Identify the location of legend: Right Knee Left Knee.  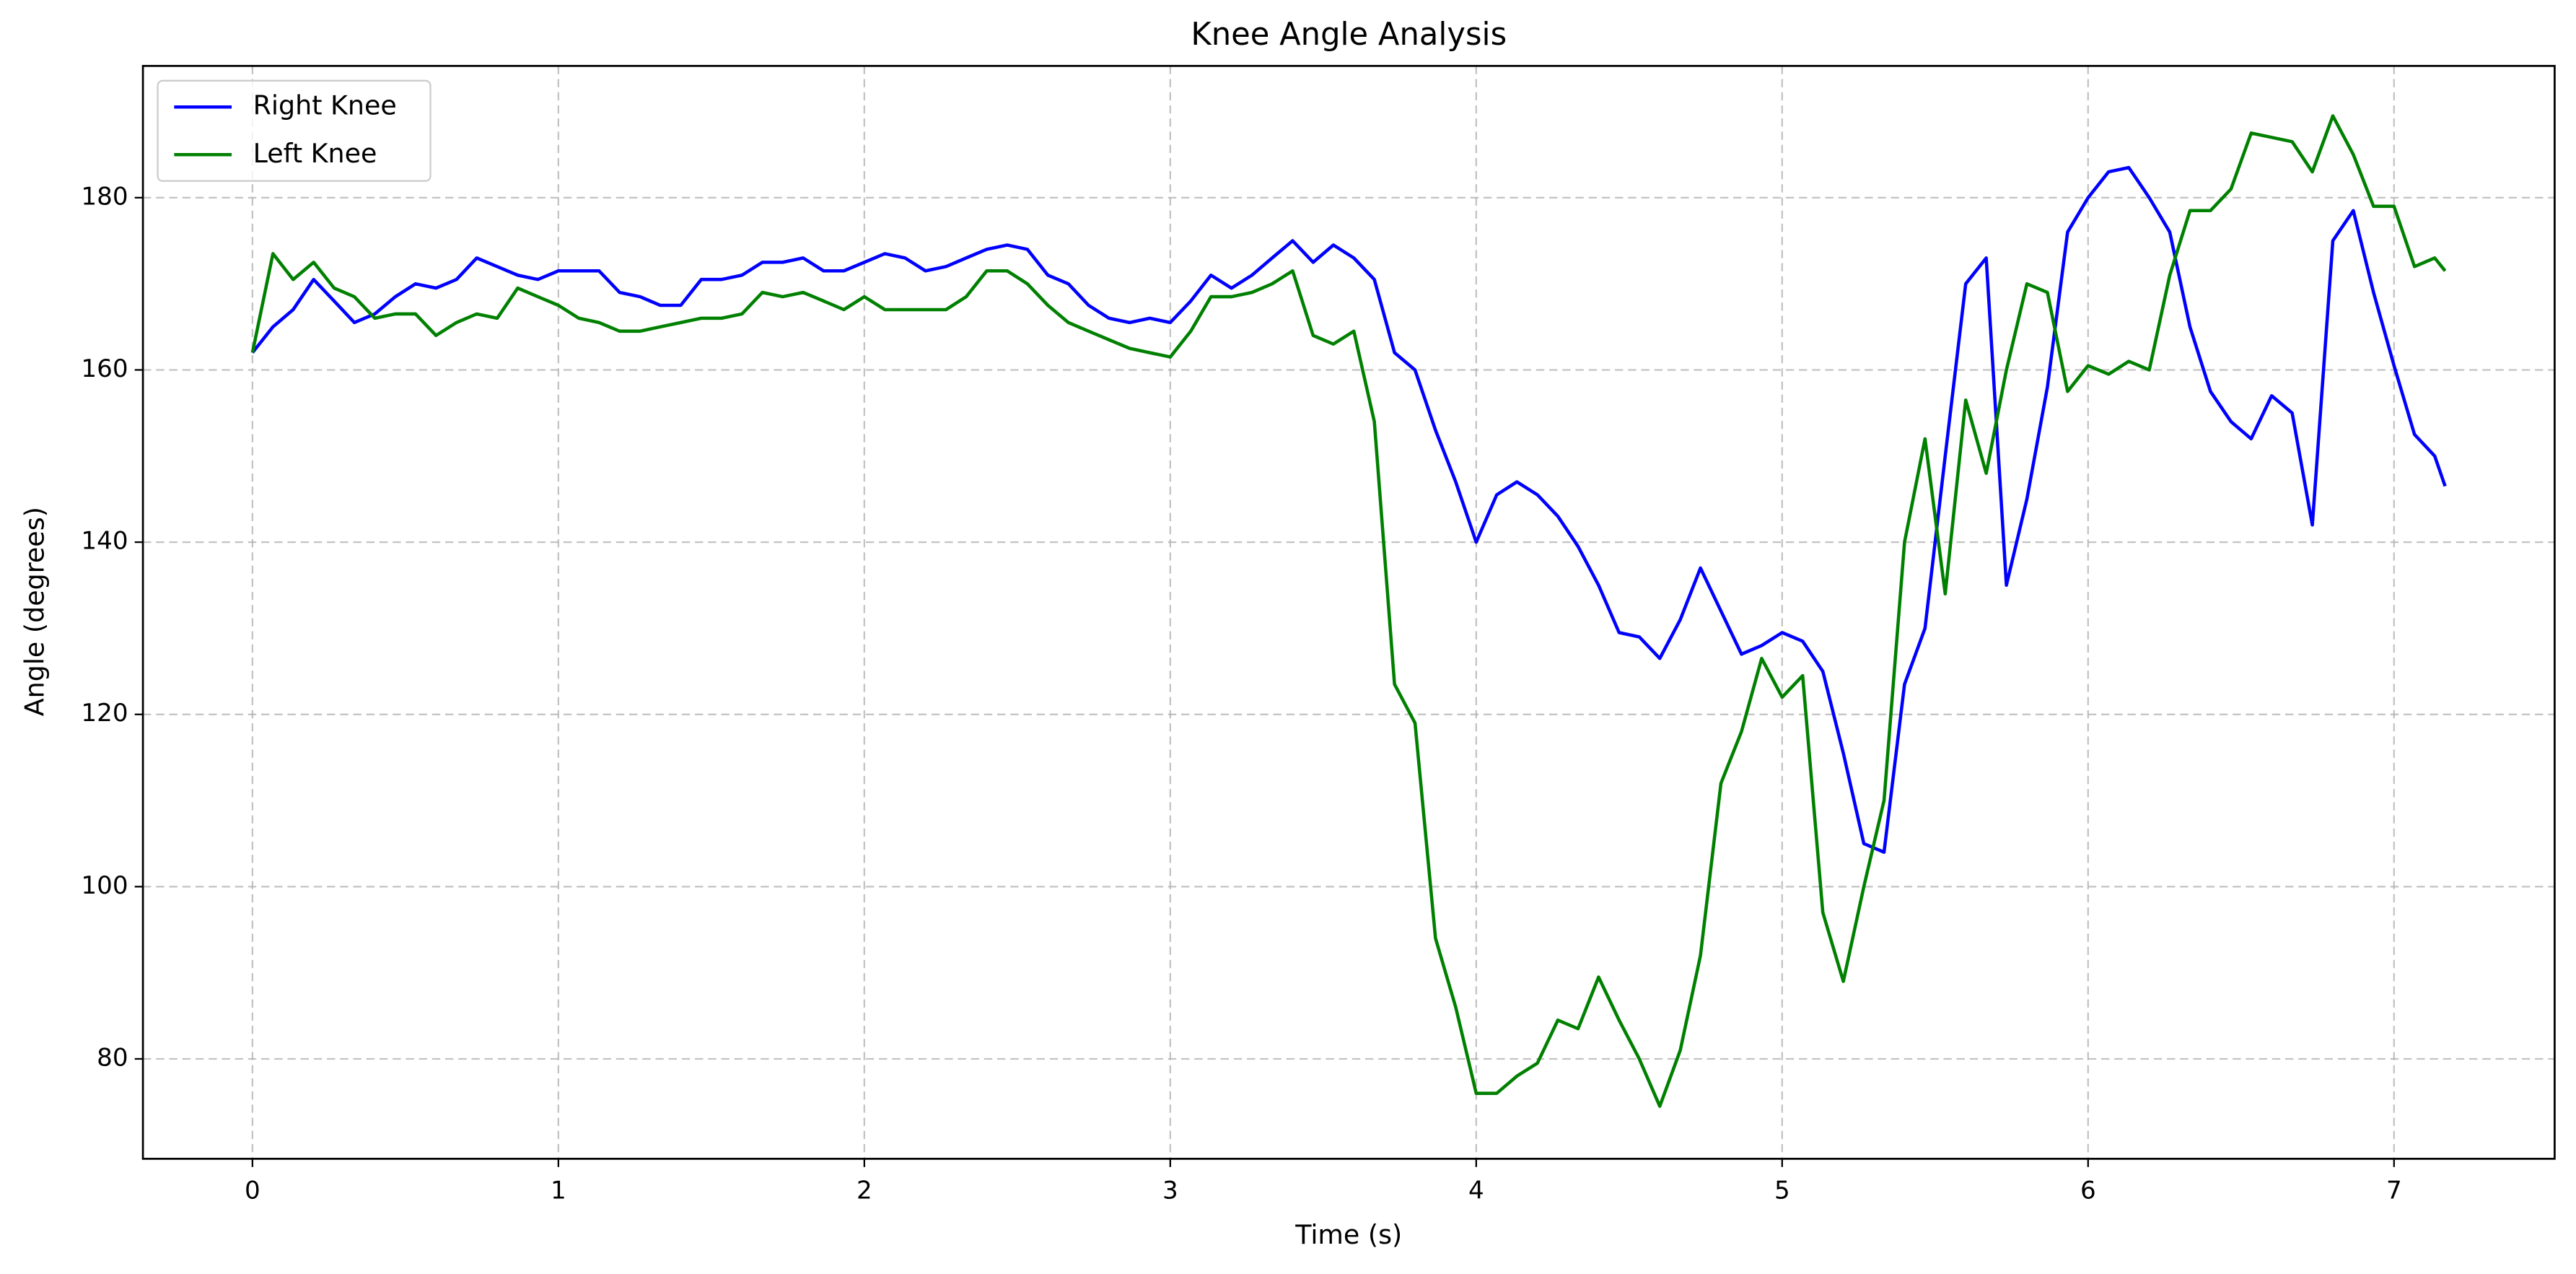
(294, 130).